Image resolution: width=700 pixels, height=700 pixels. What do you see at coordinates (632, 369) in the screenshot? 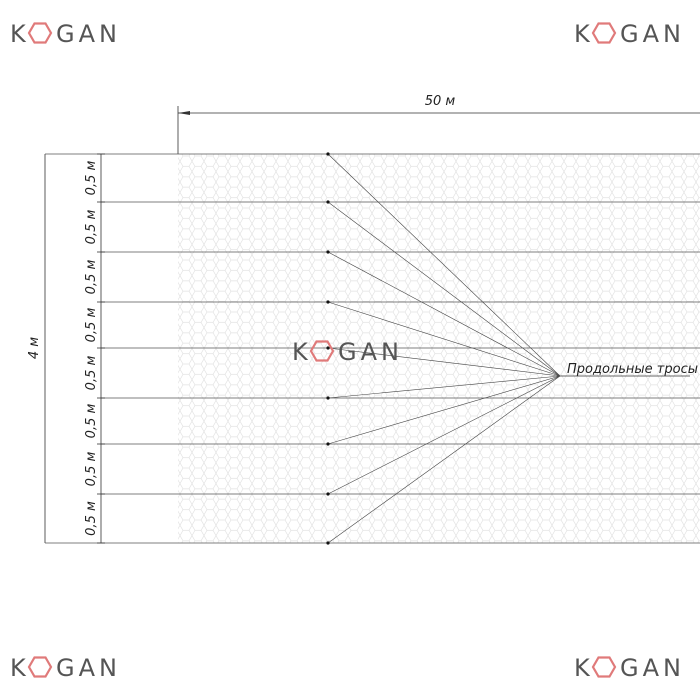
I see `callout: Продольные тросы` at bounding box center [632, 369].